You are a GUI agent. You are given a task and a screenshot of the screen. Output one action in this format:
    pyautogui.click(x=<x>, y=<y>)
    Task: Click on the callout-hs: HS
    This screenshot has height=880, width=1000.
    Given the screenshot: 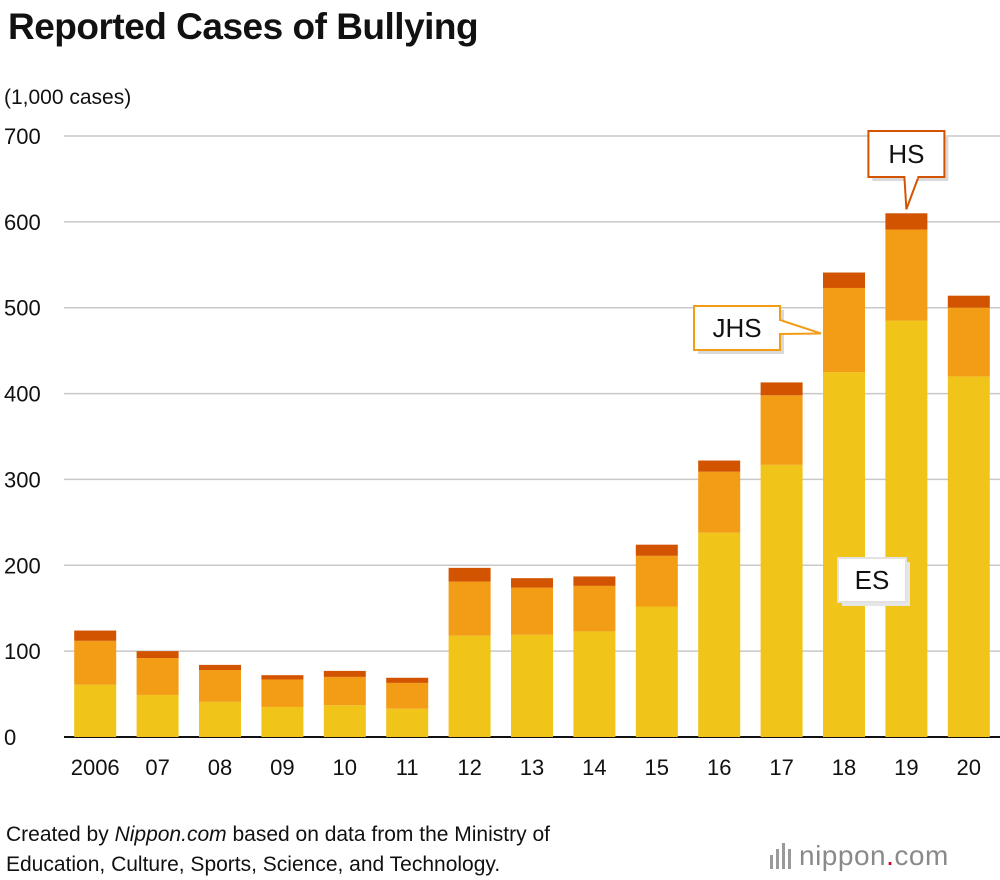 What is the action you would take?
    pyautogui.click(x=908, y=170)
    